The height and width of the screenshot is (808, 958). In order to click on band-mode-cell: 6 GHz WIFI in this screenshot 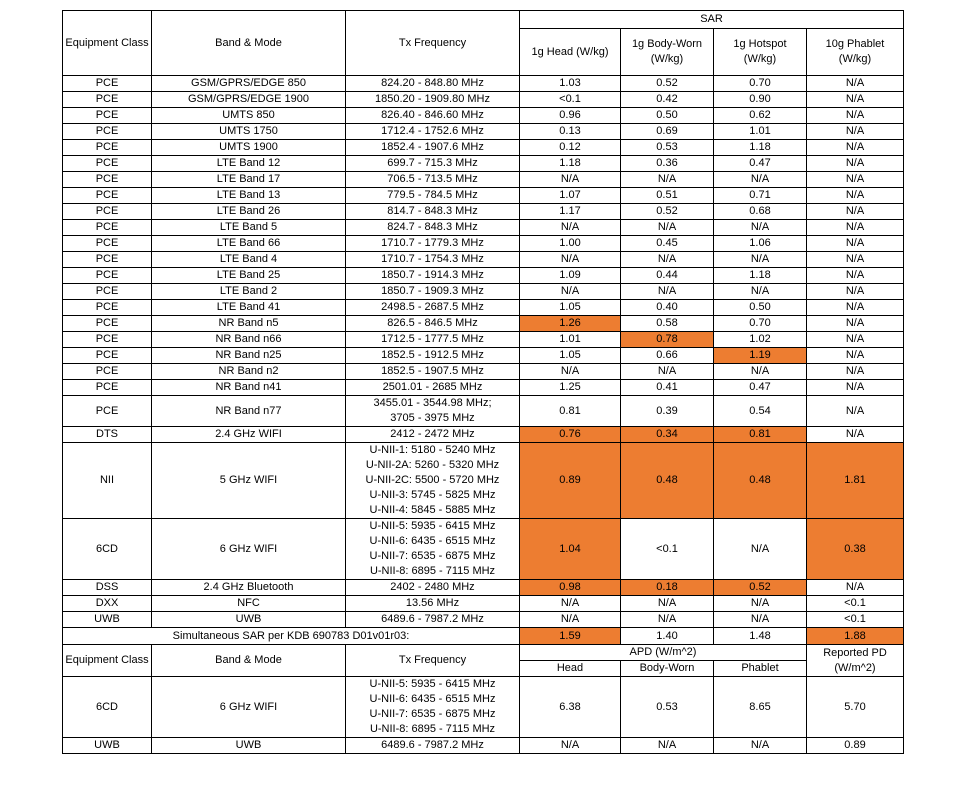, I will do `click(248, 549)`.